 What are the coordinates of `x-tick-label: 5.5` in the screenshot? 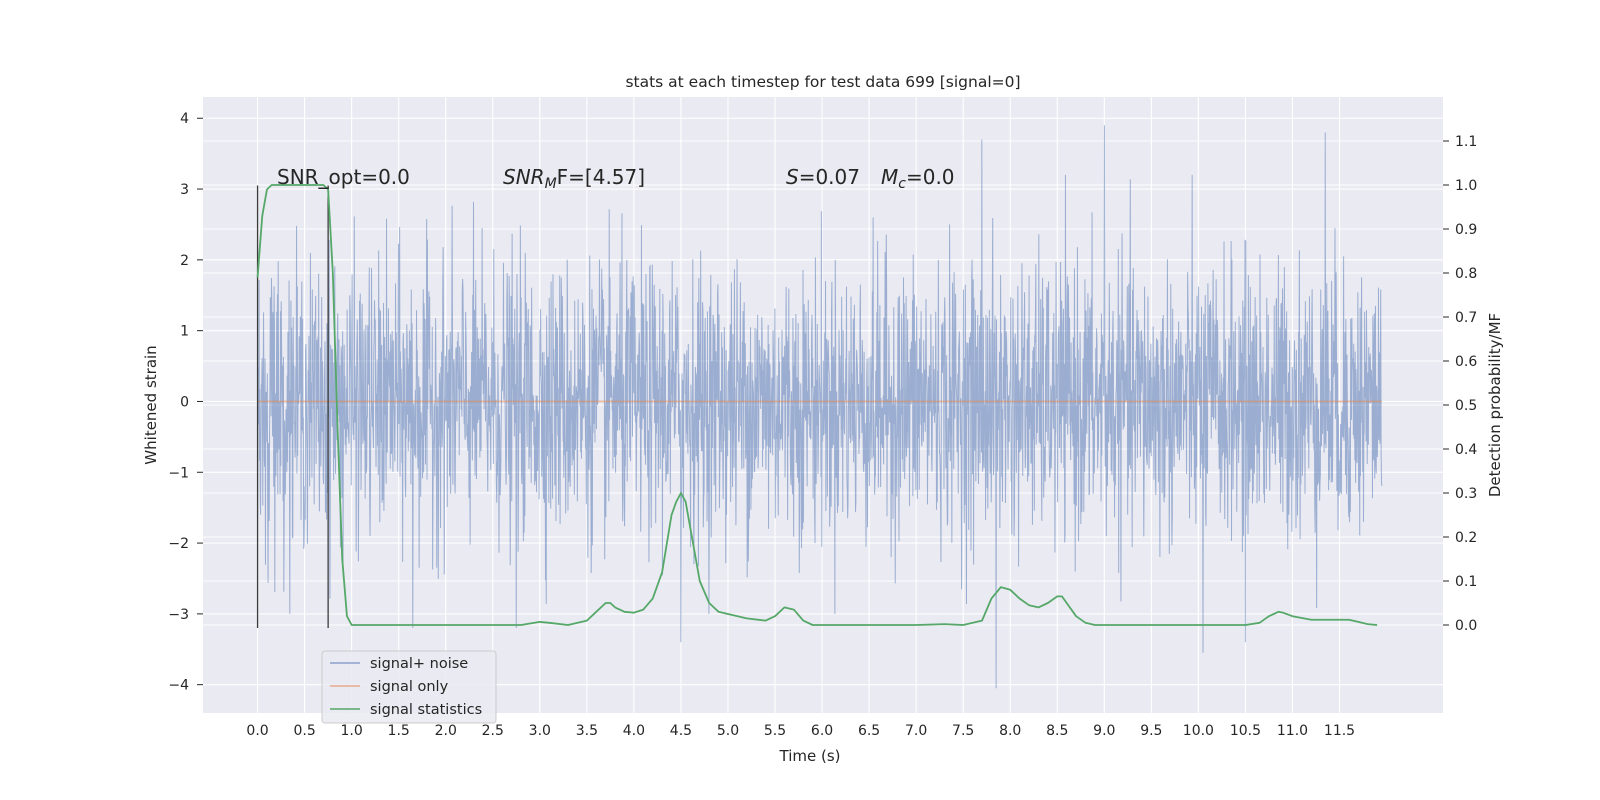 It's located at (775, 731).